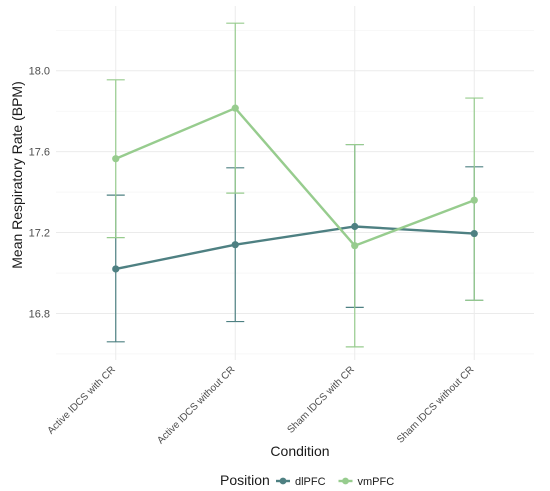  I want to click on y-tick-label: 16.8, so click(39, 314).